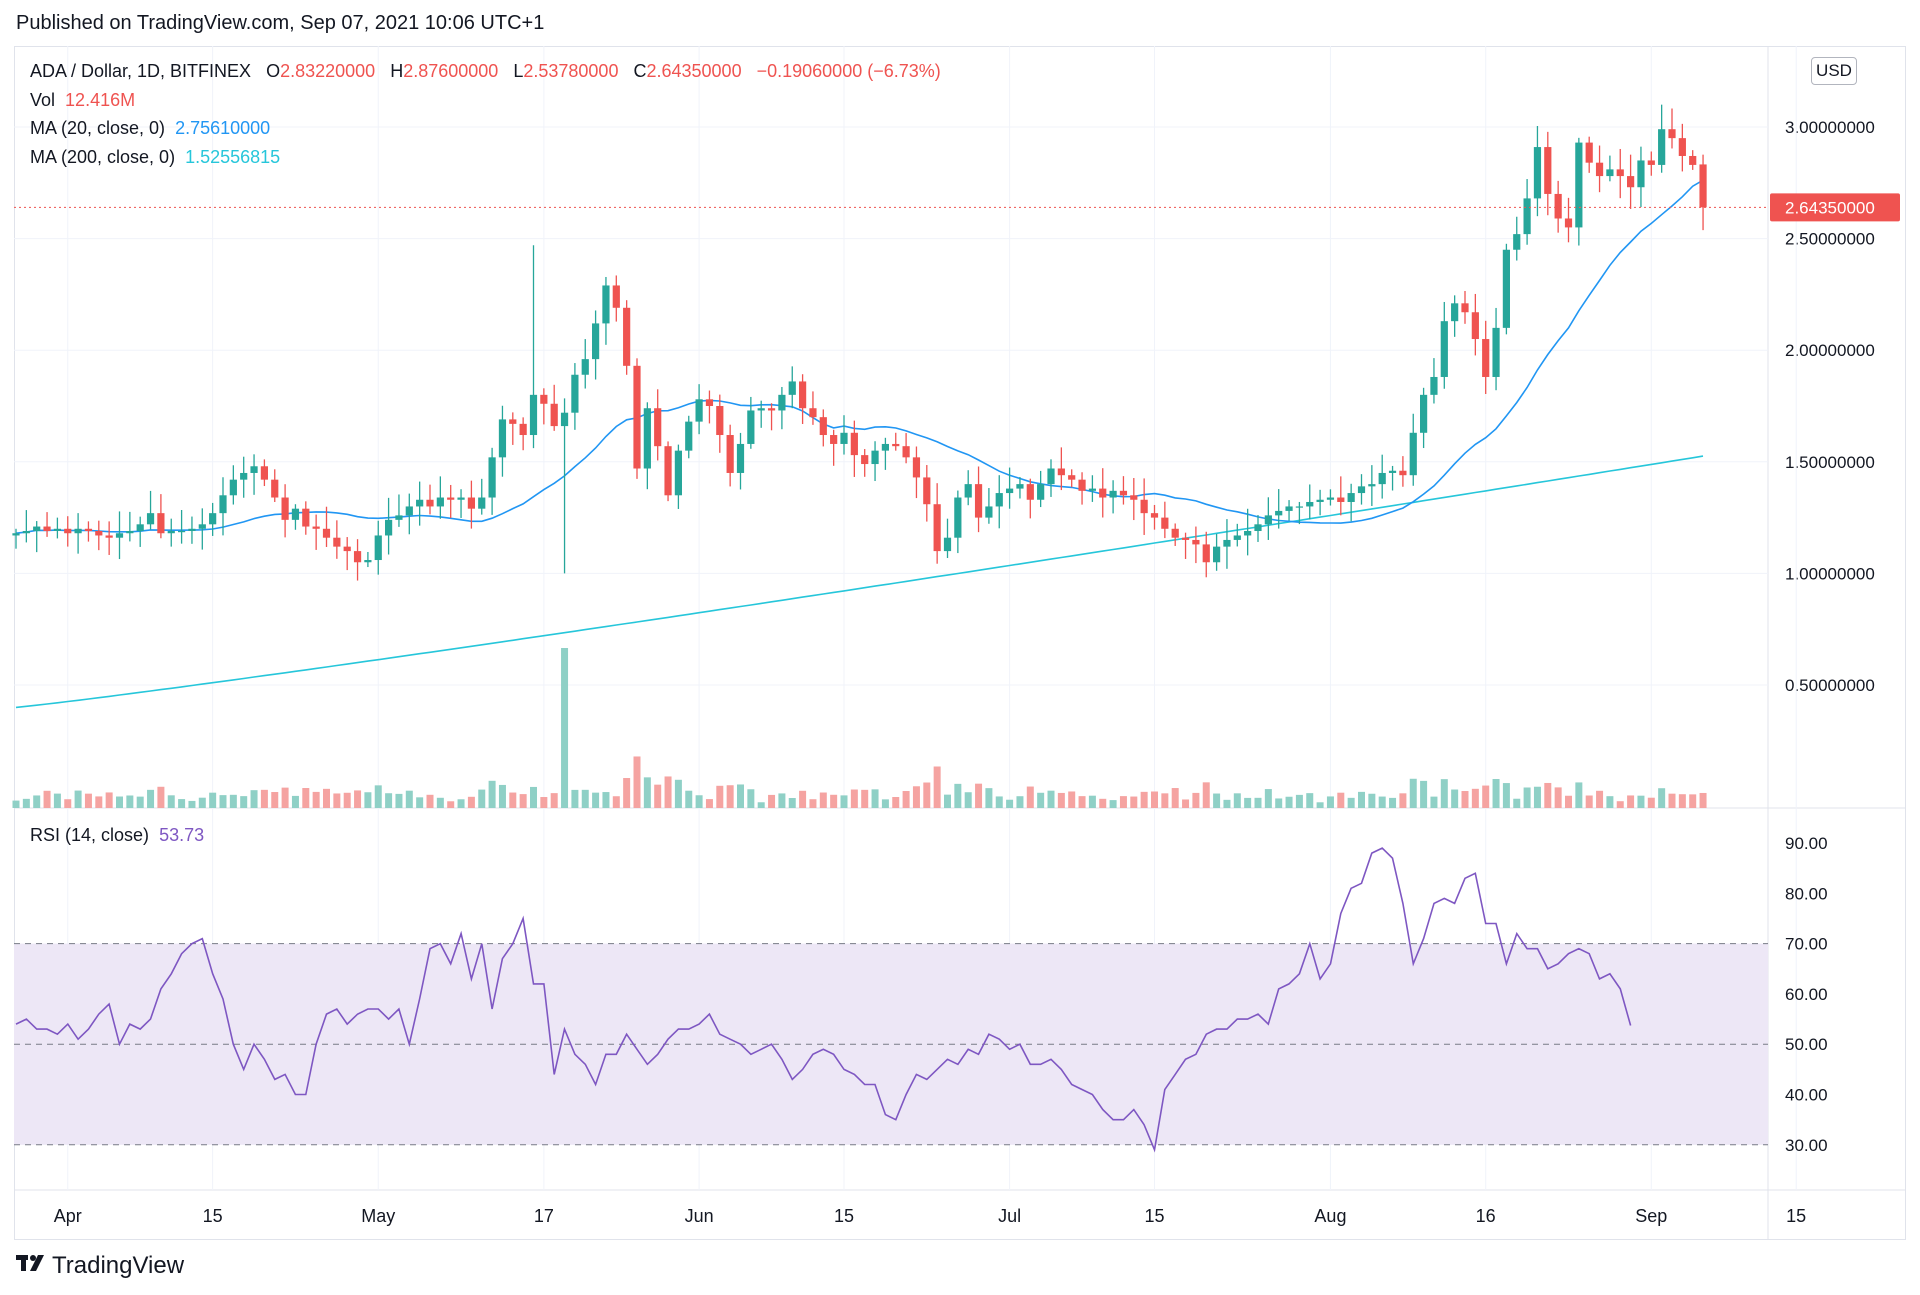 This screenshot has width=1920, height=1295. I want to click on ma20-legend: MA (20, close, 0) 2.75610000, so click(150, 128).